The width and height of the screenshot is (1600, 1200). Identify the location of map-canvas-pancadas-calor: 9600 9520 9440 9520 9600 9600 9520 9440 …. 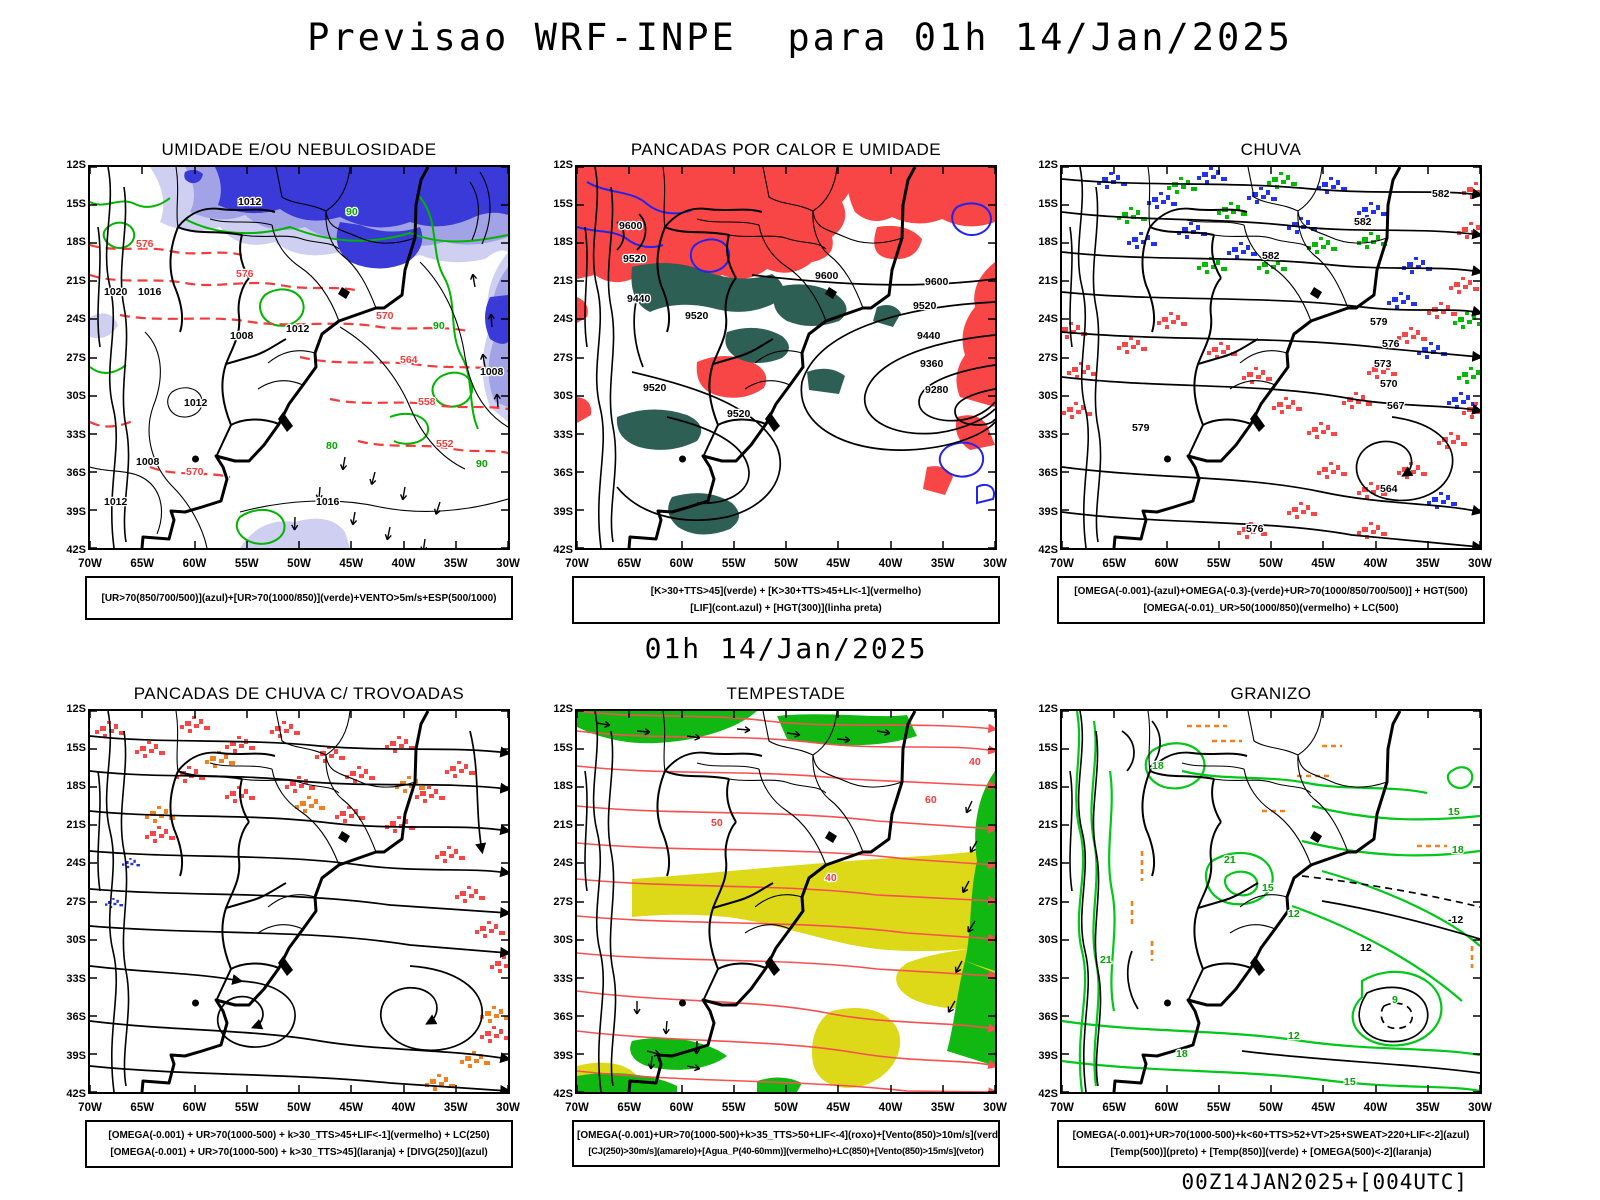
(786, 357).